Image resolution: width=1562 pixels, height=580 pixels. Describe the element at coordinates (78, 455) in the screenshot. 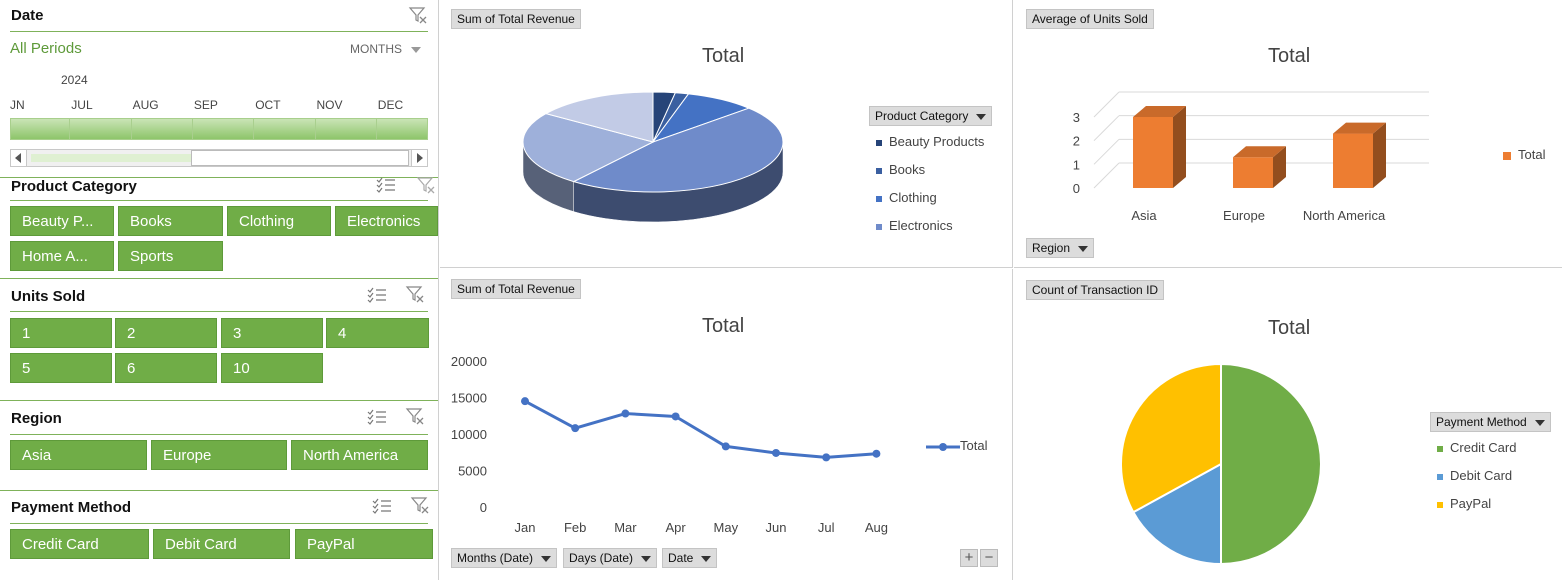

I see `slicer-item-asia: Asia` at that location.